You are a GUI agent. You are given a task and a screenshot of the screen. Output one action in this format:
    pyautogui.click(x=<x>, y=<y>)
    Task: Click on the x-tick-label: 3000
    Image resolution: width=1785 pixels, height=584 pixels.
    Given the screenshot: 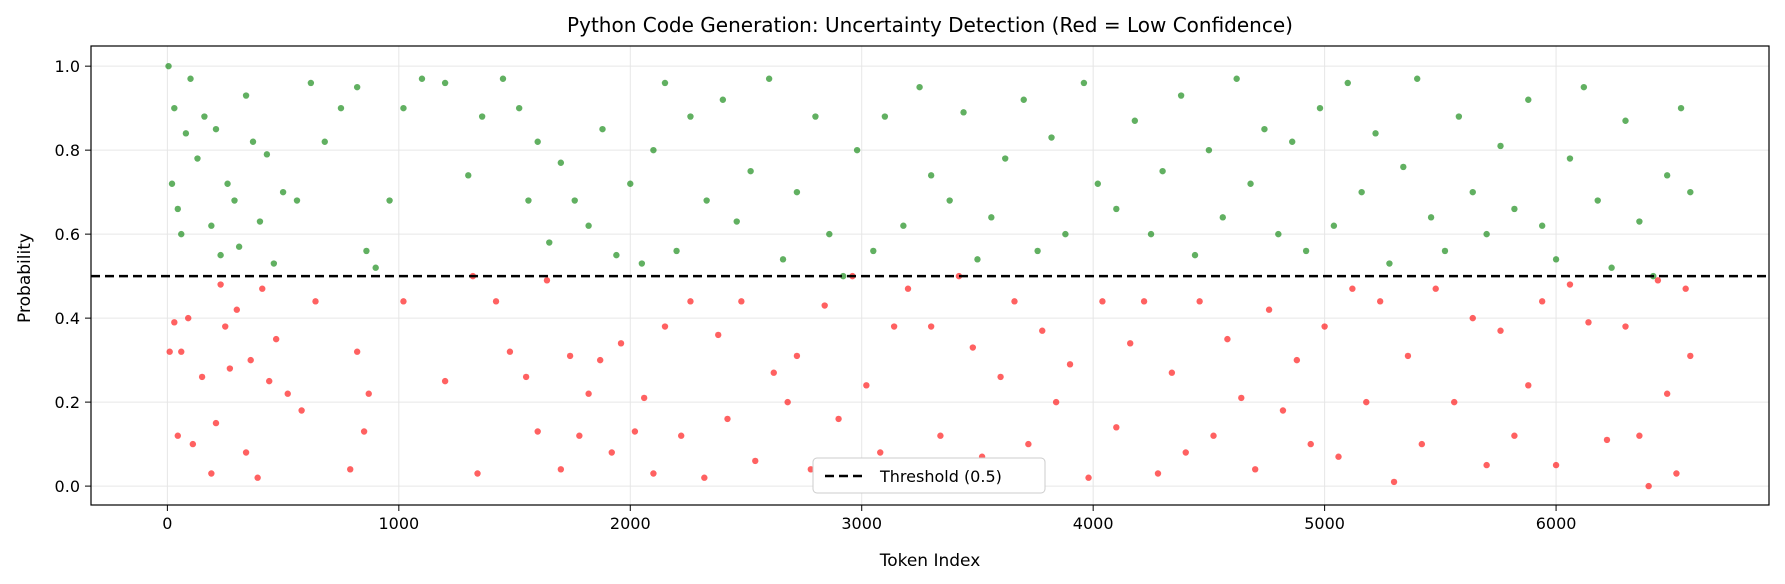 What is the action you would take?
    pyautogui.click(x=861, y=523)
    